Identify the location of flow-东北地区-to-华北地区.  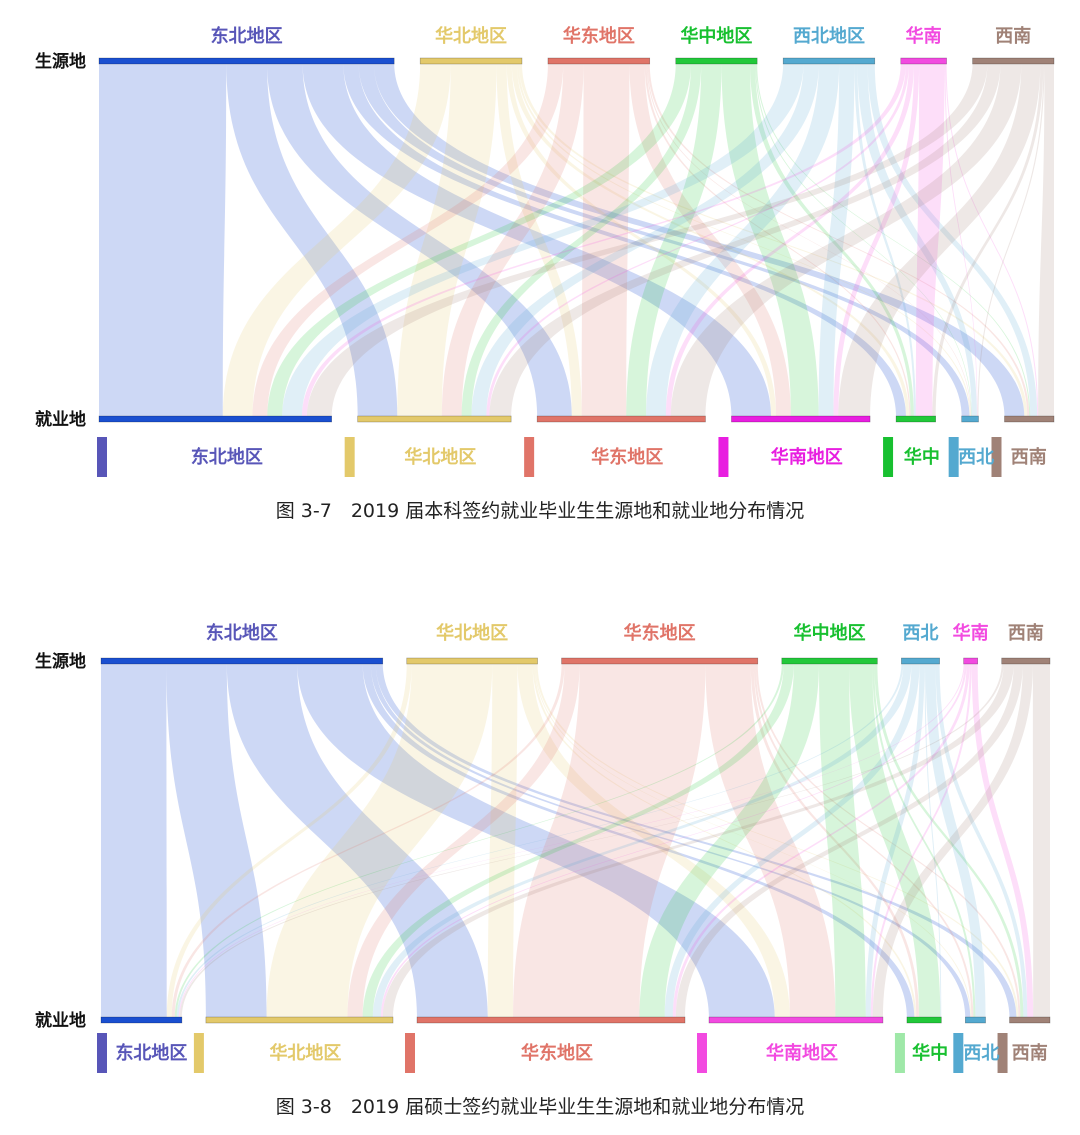
(312, 240).